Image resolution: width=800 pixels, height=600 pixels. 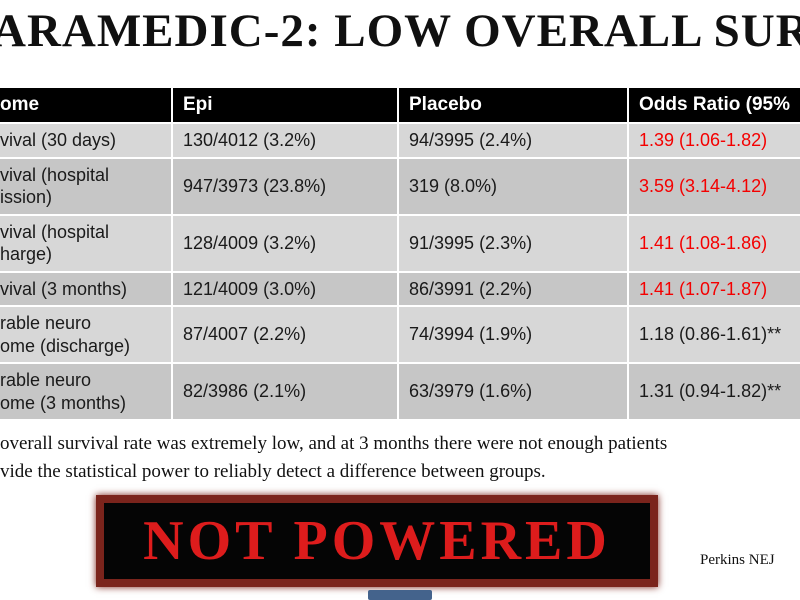 I want to click on placebo-cell: 94/3995 (2.4%), so click(x=512, y=140).